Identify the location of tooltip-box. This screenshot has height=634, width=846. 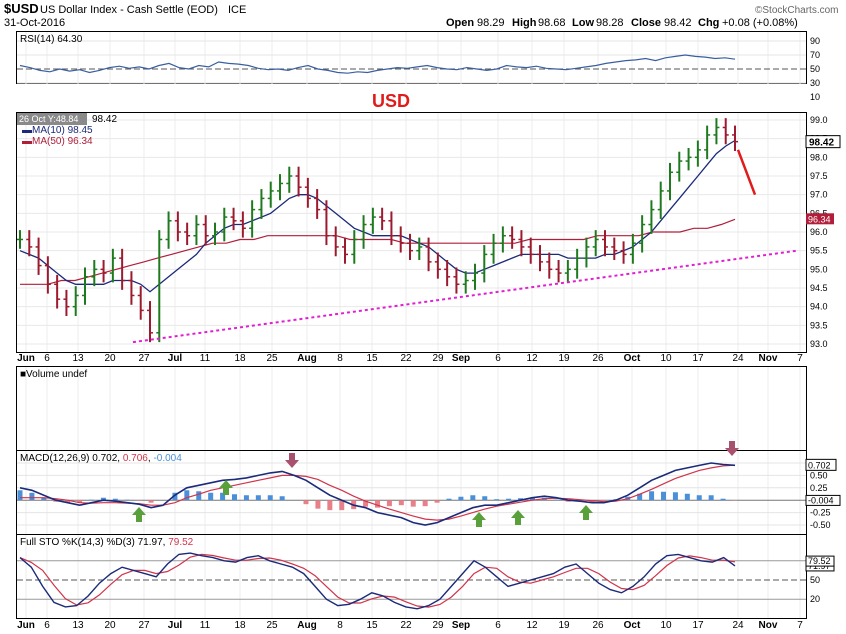
(52, 119).